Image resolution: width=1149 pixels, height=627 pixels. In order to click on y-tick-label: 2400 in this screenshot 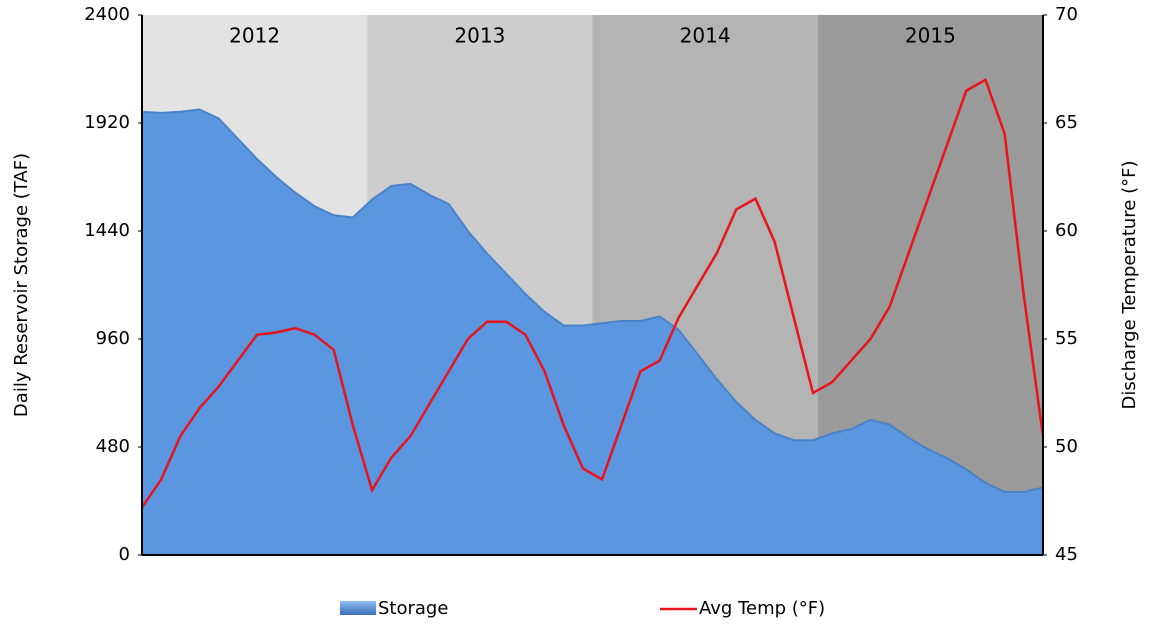, I will do `click(107, 14)`.